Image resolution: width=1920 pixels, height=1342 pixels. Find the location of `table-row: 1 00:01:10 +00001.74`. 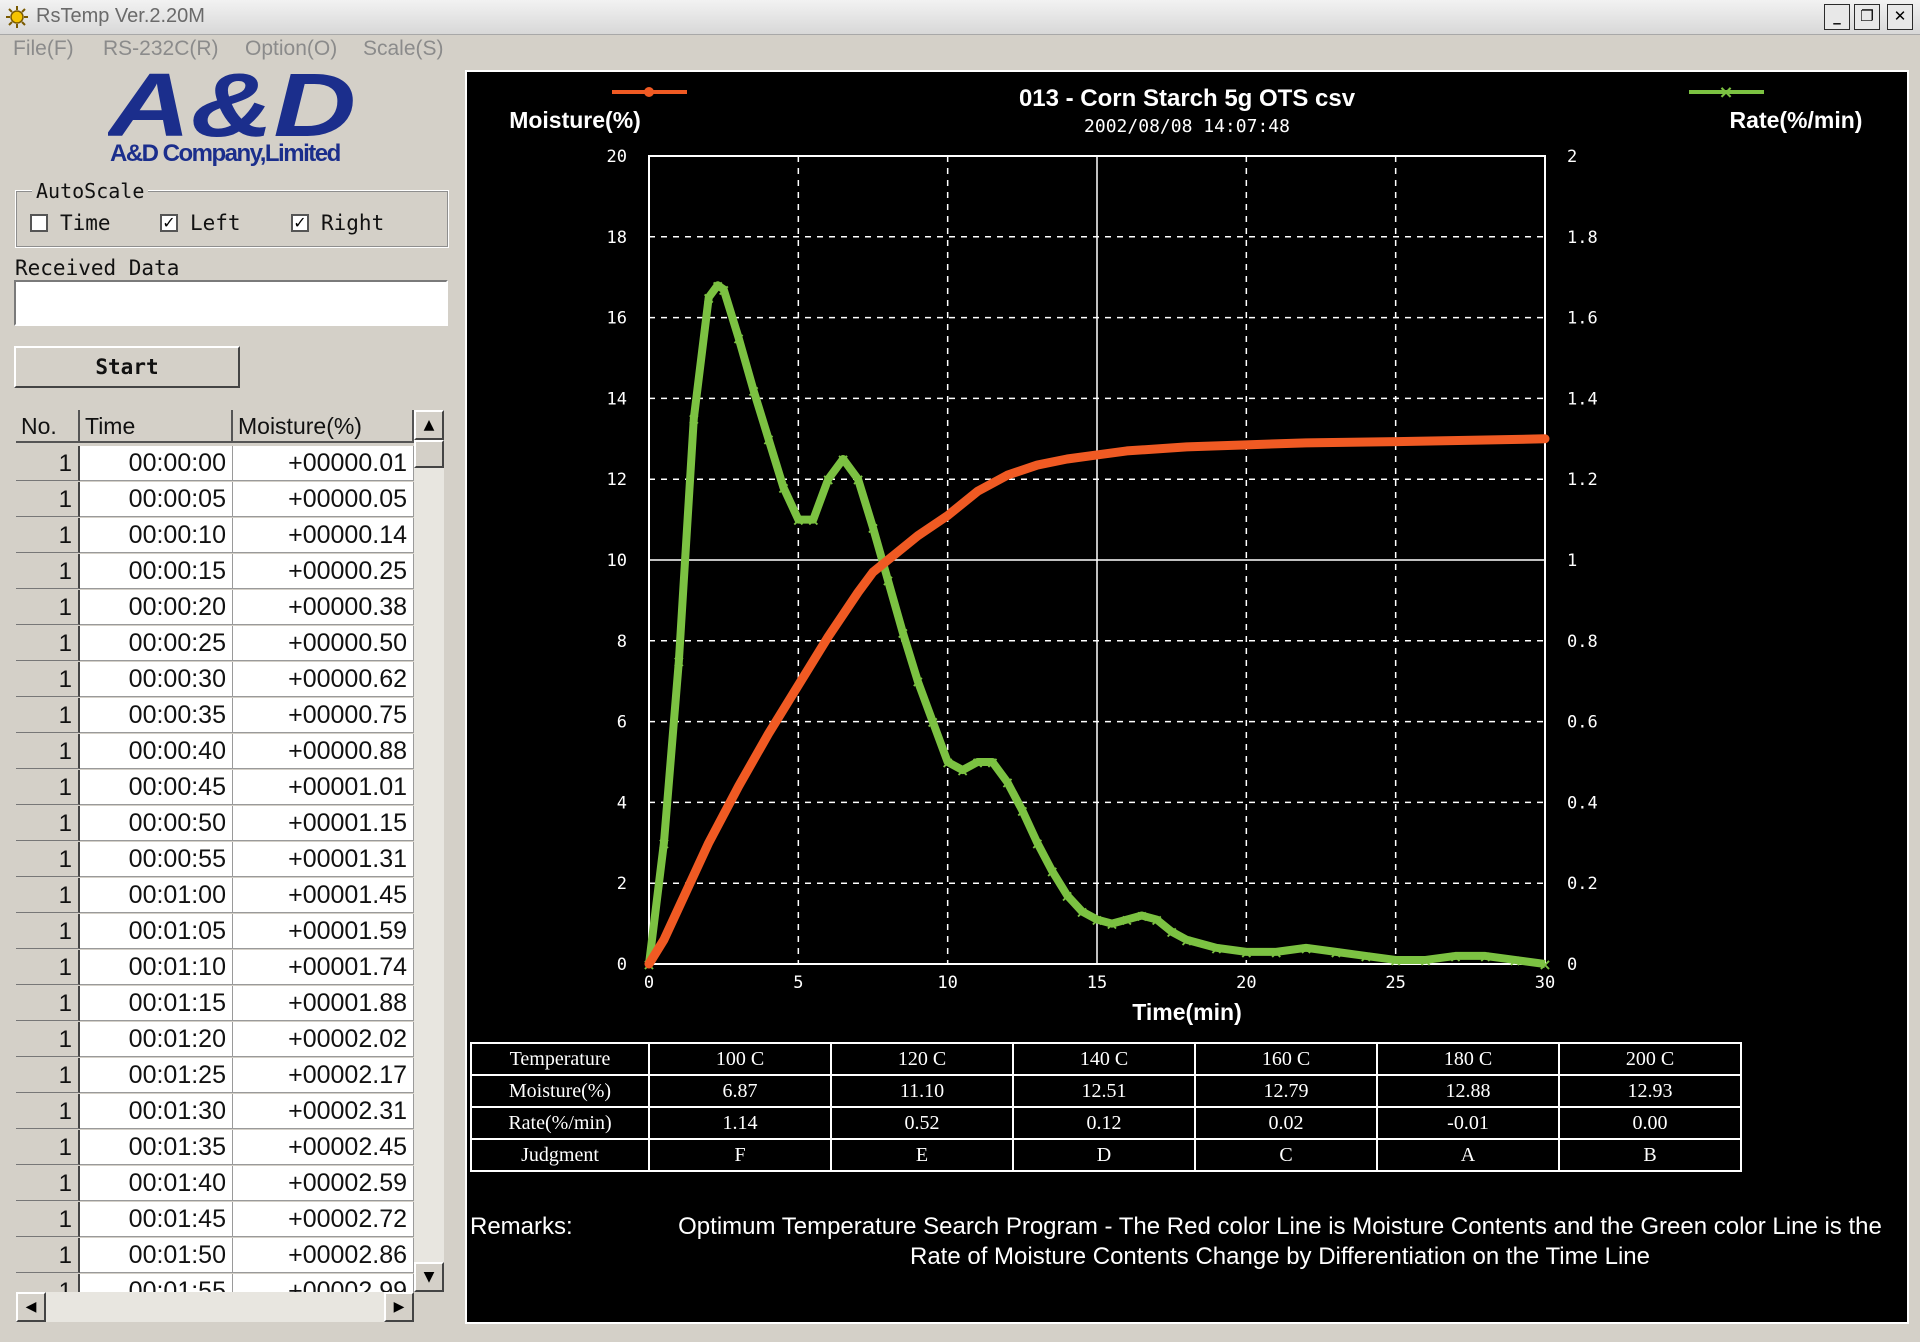

table-row: 1 00:01:10 +00001.74 is located at coordinates (215, 968).